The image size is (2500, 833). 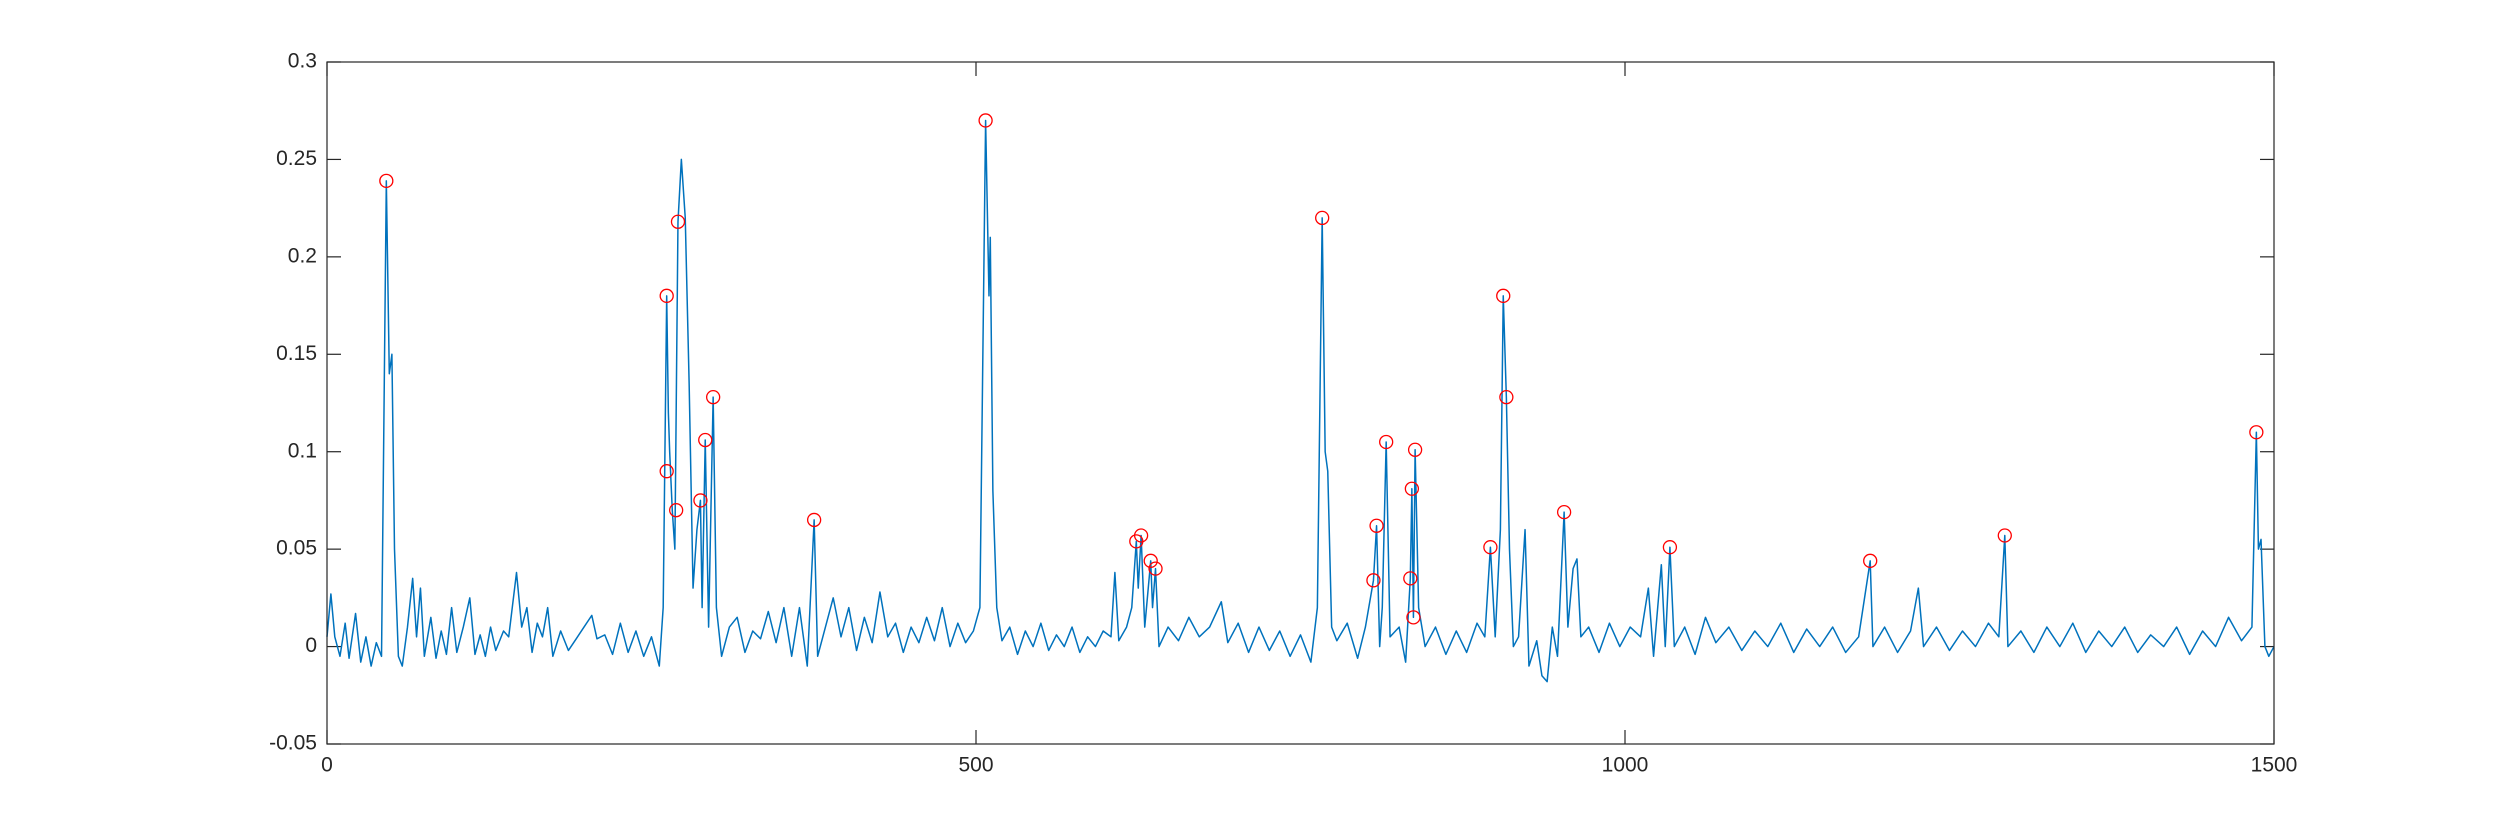 What do you see at coordinates (327, 765) in the screenshot?
I see `x-tick-label: 0` at bounding box center [327, 765].